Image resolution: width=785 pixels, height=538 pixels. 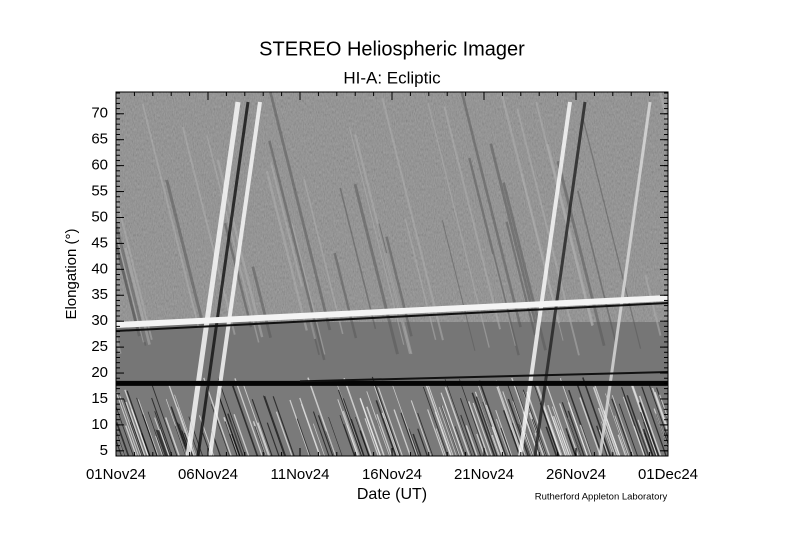 I want to click on y-tick-label: 60, so click(x=99, y=165).